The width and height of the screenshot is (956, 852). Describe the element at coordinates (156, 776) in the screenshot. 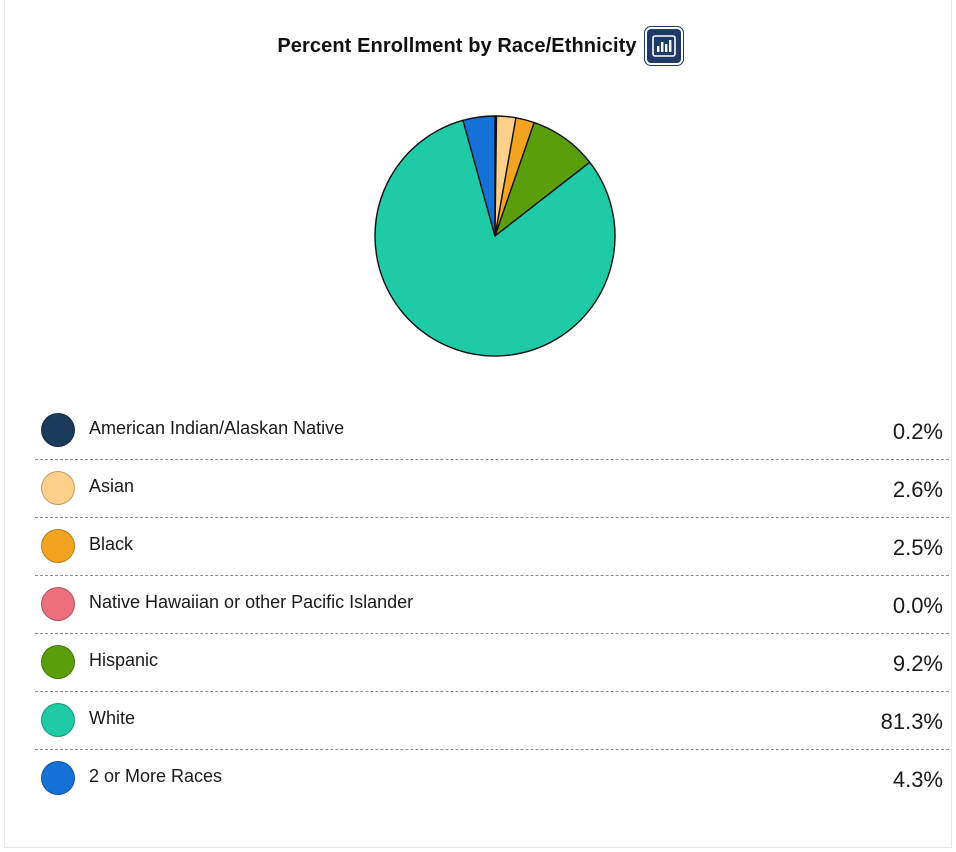

I see `legend-label: 2 or More Races` at that location.